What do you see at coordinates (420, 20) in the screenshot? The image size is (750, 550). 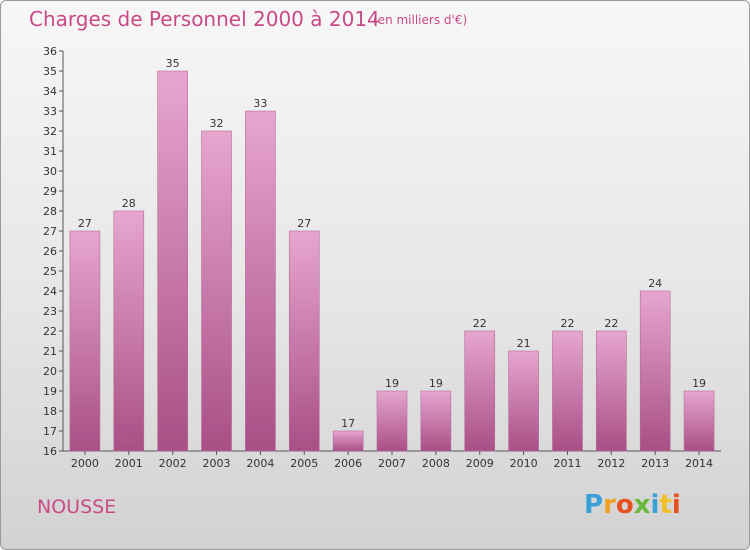 I see `chart-subtitle: (en milliers d'€)` at bounding box center [420, 20].